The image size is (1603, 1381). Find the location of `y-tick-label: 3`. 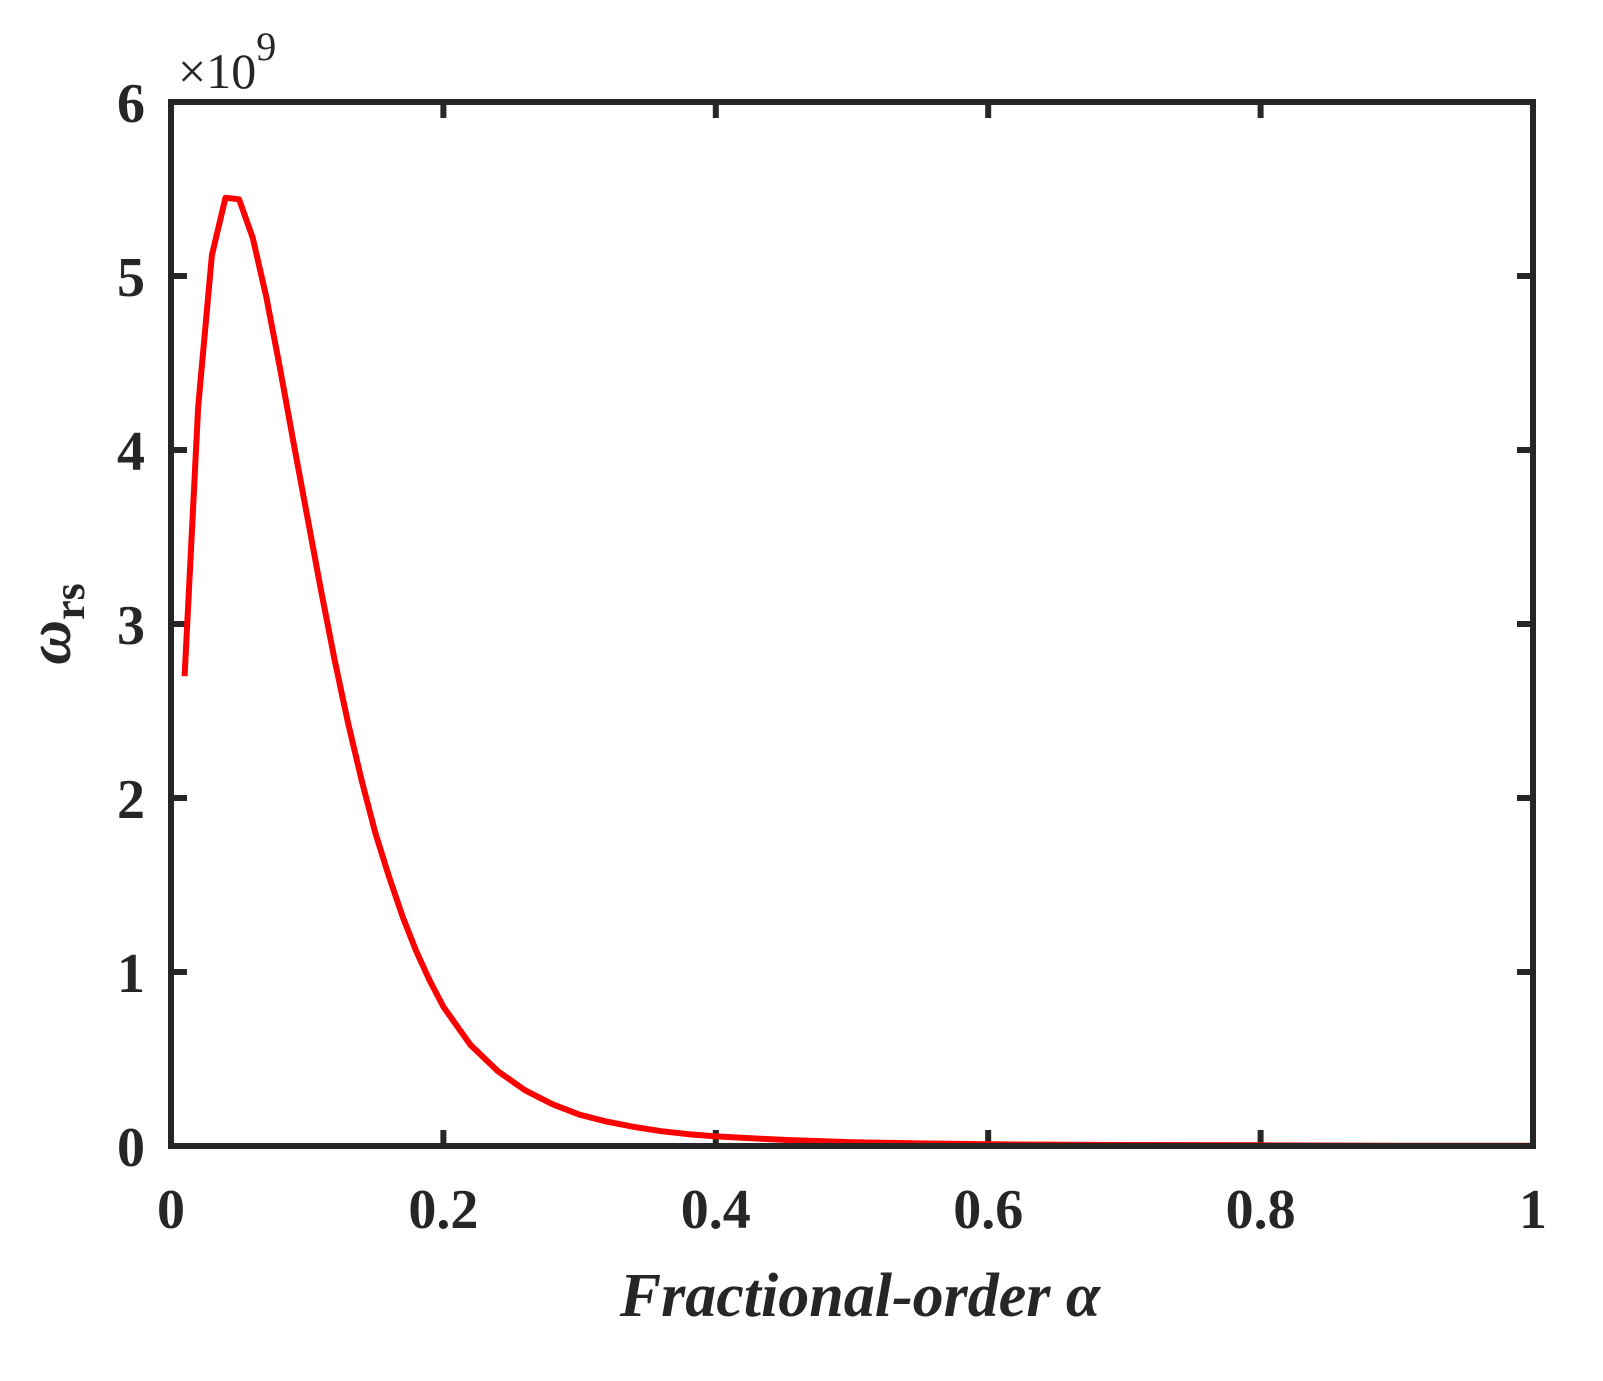

y-tick-label: 3 is located at coordinates (131, 626).